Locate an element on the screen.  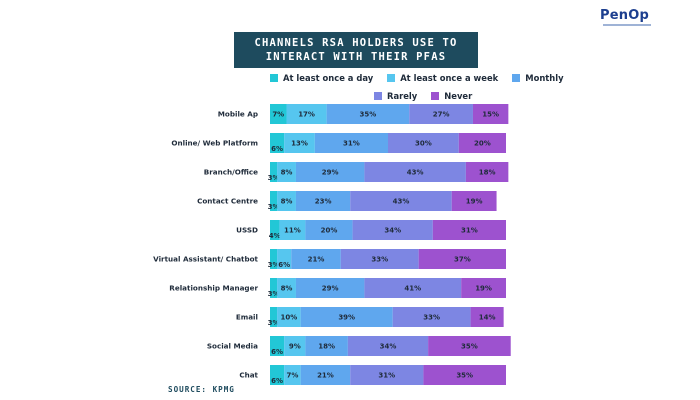
data-label: 43% is located at coordinates (415, 173).